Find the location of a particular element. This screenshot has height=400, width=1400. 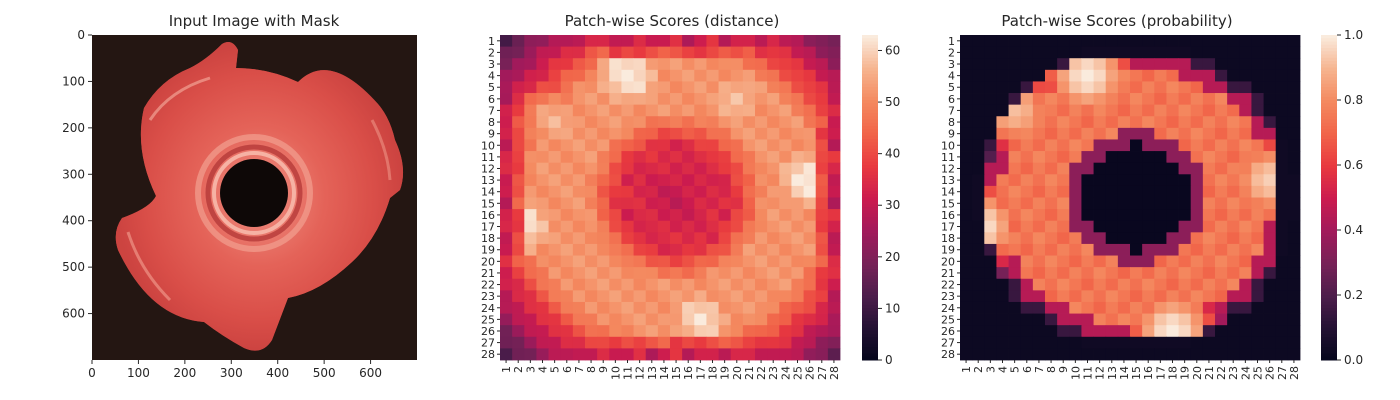

col-label: 4 is located at coordinates (1003, 369).